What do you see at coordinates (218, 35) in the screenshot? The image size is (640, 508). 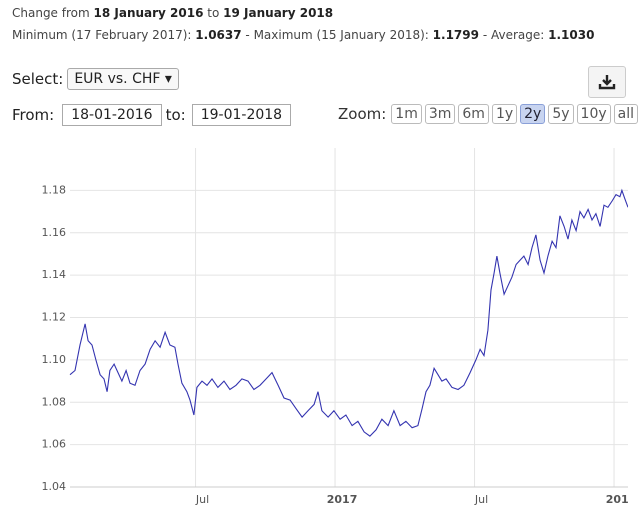 I see `min-value: 1.0637` at bounding box center [218, 35].